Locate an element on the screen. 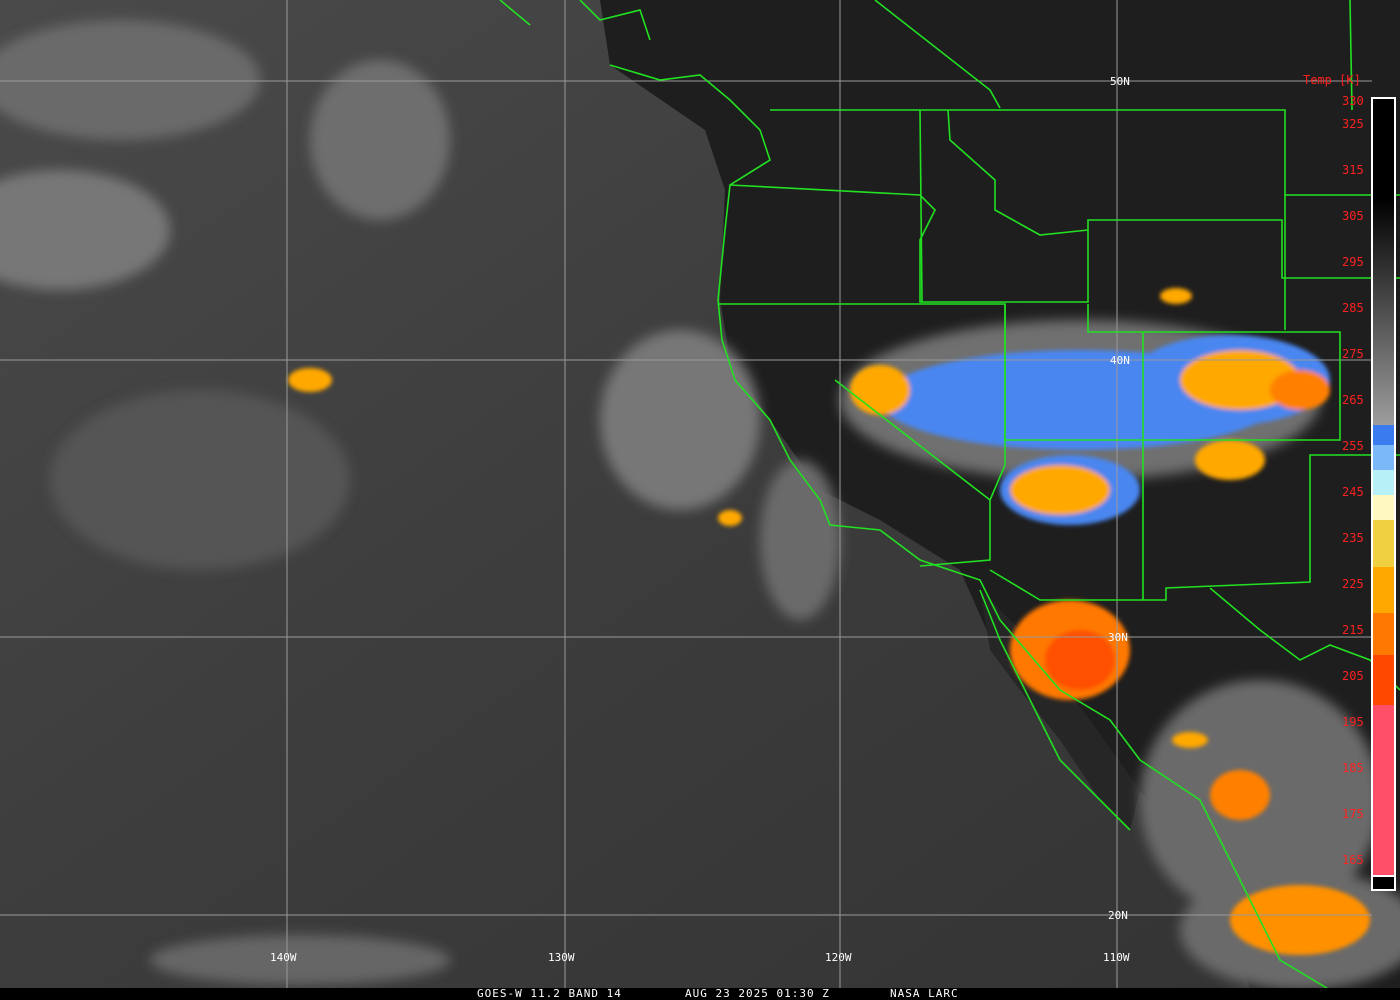  colorbar-tick-label: 195 is located at coordinates (1353, 722).